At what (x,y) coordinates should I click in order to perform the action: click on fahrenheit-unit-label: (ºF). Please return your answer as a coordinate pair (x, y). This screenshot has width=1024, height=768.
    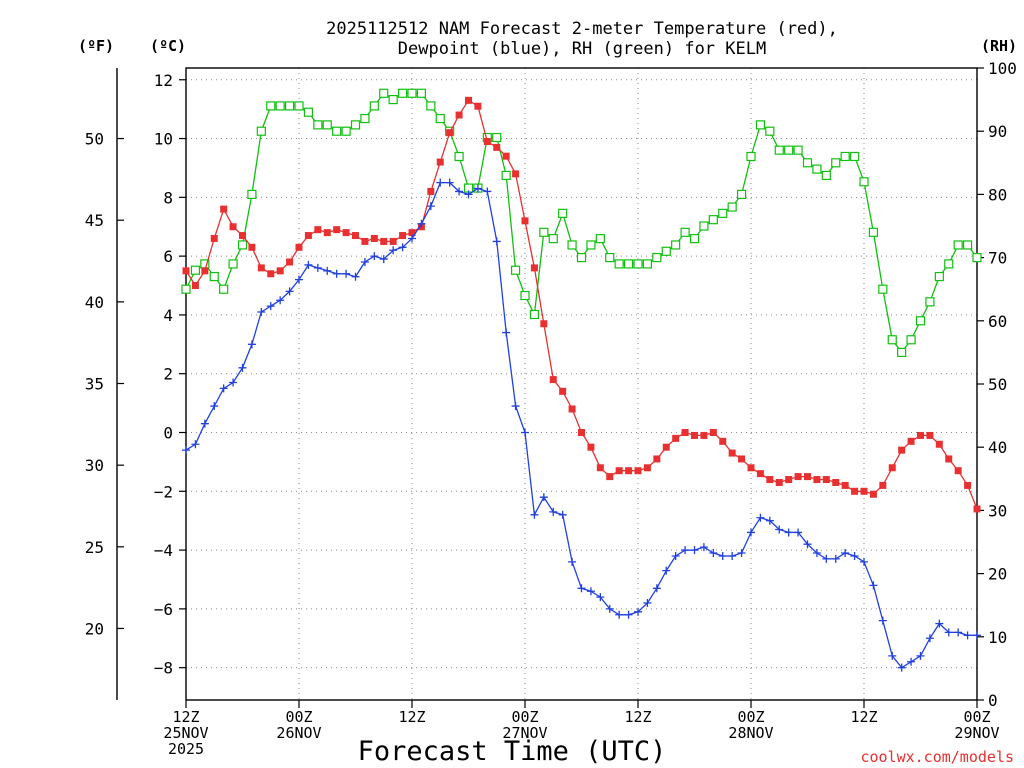
    Looking at the image, I should click on (96, 46).